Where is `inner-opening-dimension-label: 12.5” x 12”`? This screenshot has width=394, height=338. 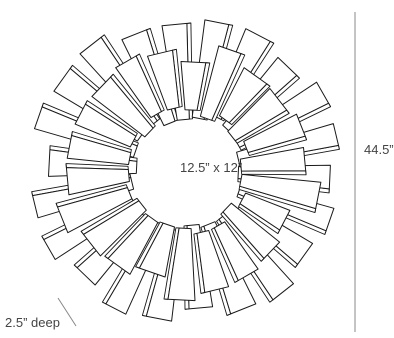
inner-opening-dimension-label: 12.5” x 12” is located at coordinates (211, 167).